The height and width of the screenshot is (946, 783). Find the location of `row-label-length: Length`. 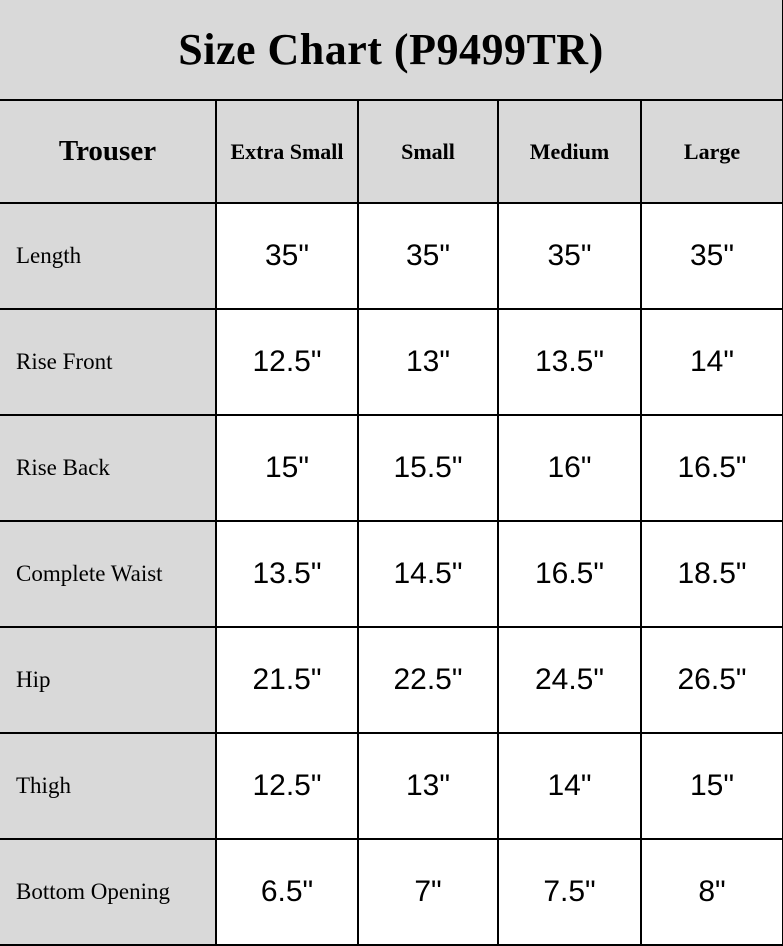

row-label-length: Length is located at coordinates (108, 256).